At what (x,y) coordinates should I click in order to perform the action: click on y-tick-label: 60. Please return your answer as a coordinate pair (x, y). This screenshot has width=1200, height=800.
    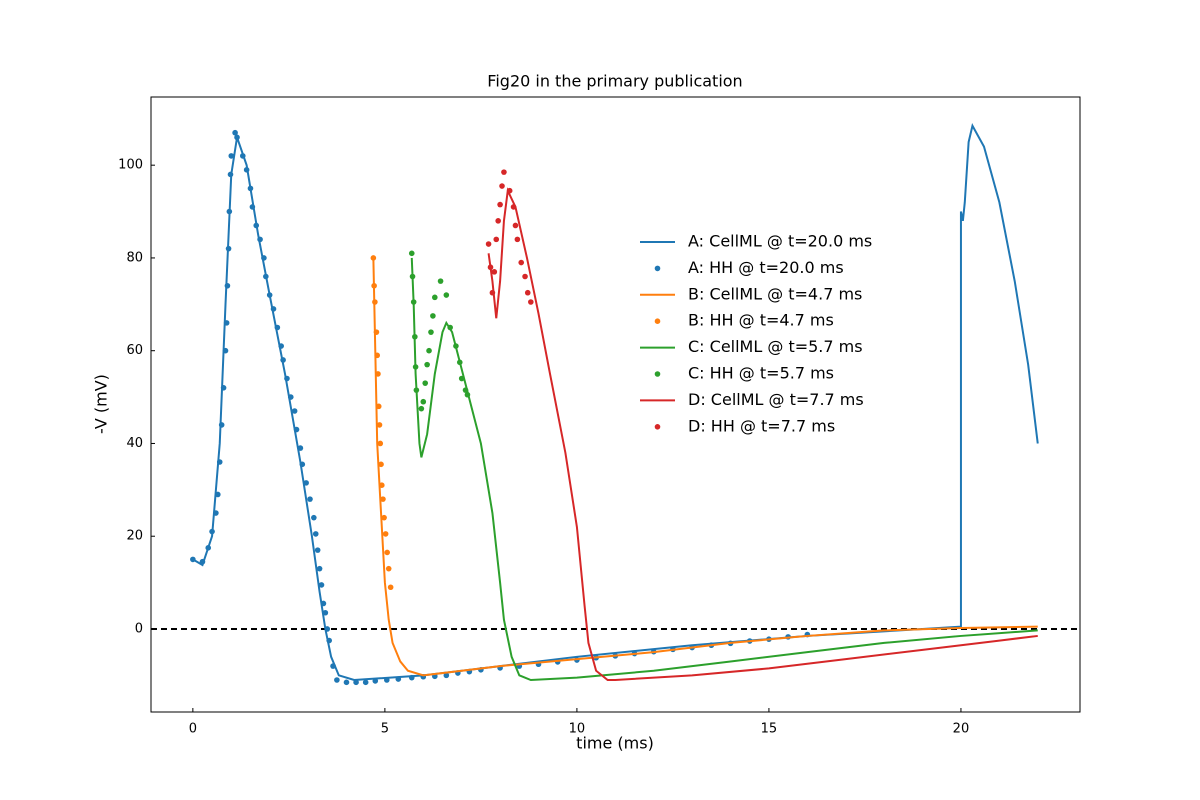
    Looking at the image, I should click on (134, 350).